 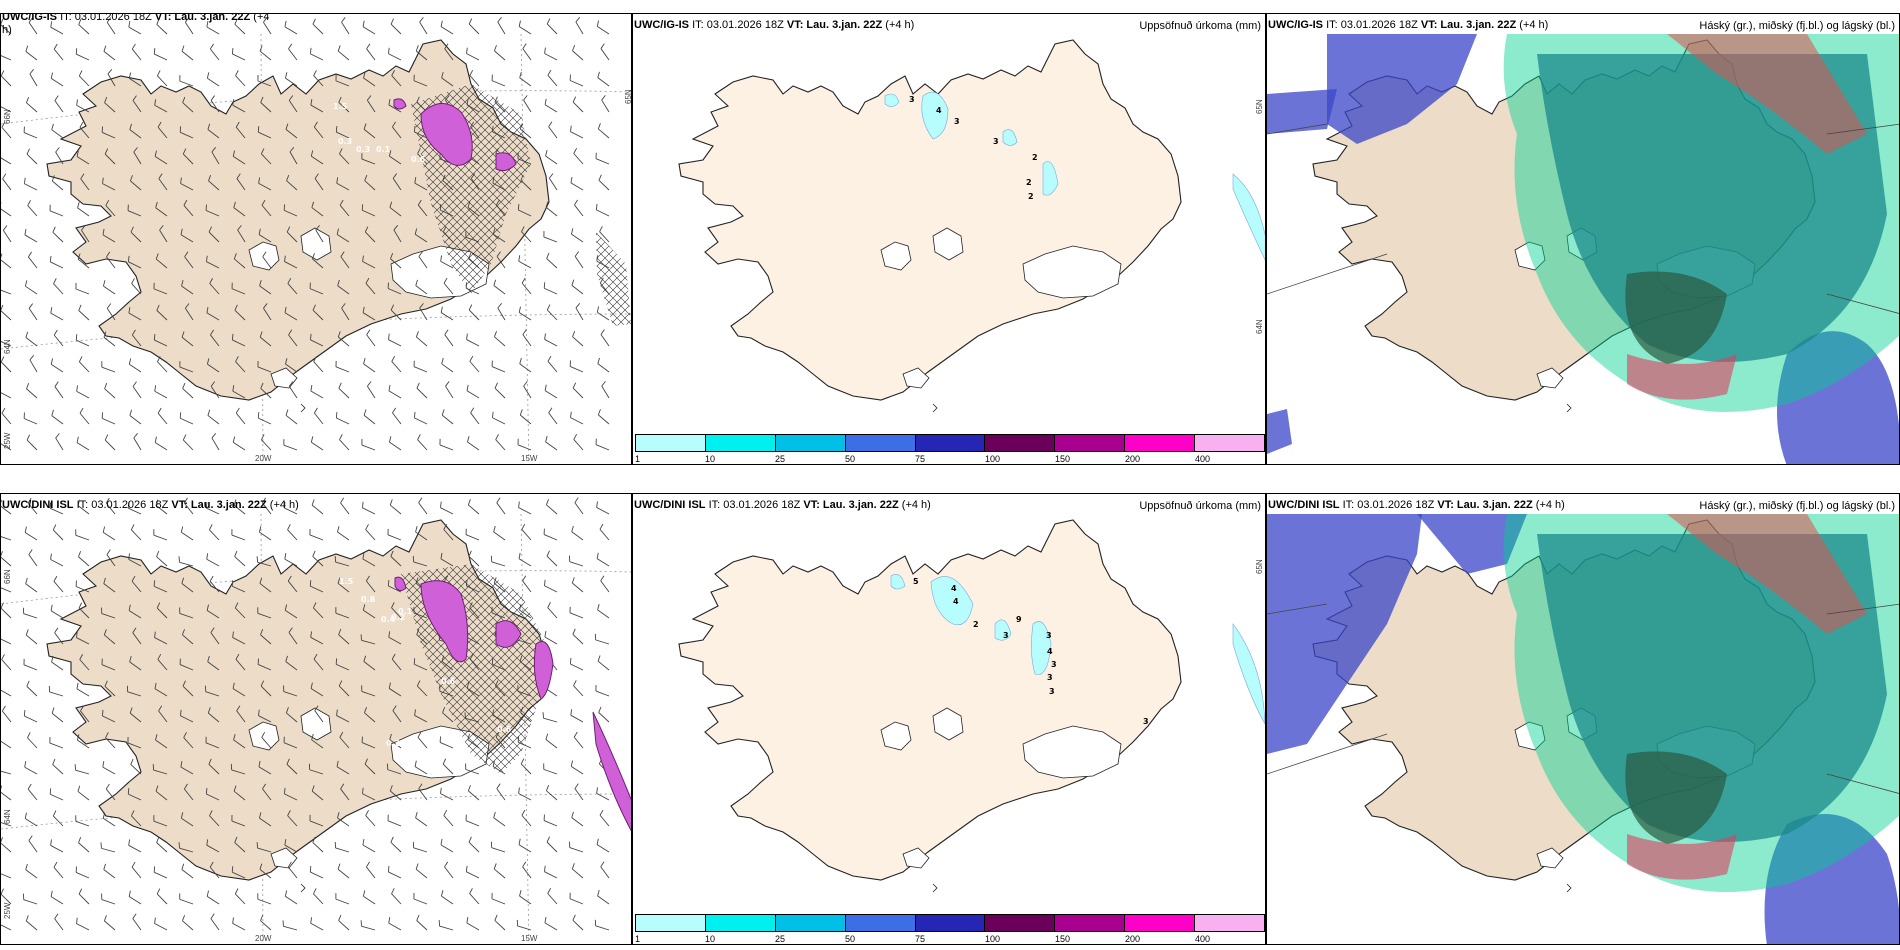 I want to click on colorbar, so click(x=950, y=443).